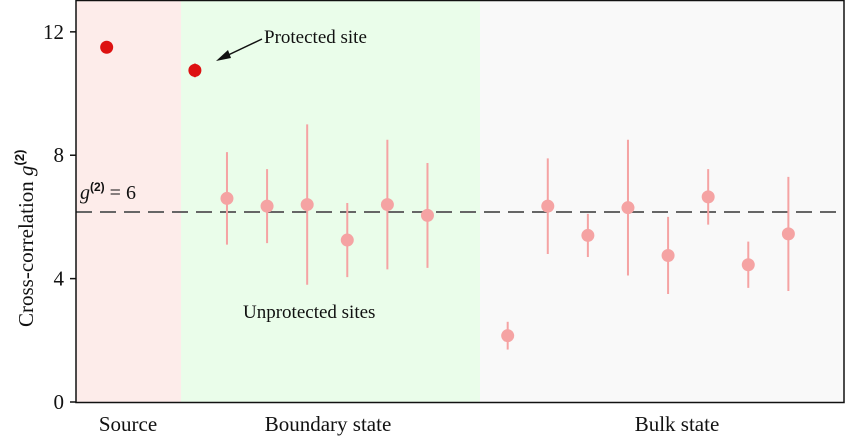 The image size is (845, 440). What do you see at coordinates (59, 279) in the screenshot?
I see `y-tick-label: 4` at bounding box center [59, 279].